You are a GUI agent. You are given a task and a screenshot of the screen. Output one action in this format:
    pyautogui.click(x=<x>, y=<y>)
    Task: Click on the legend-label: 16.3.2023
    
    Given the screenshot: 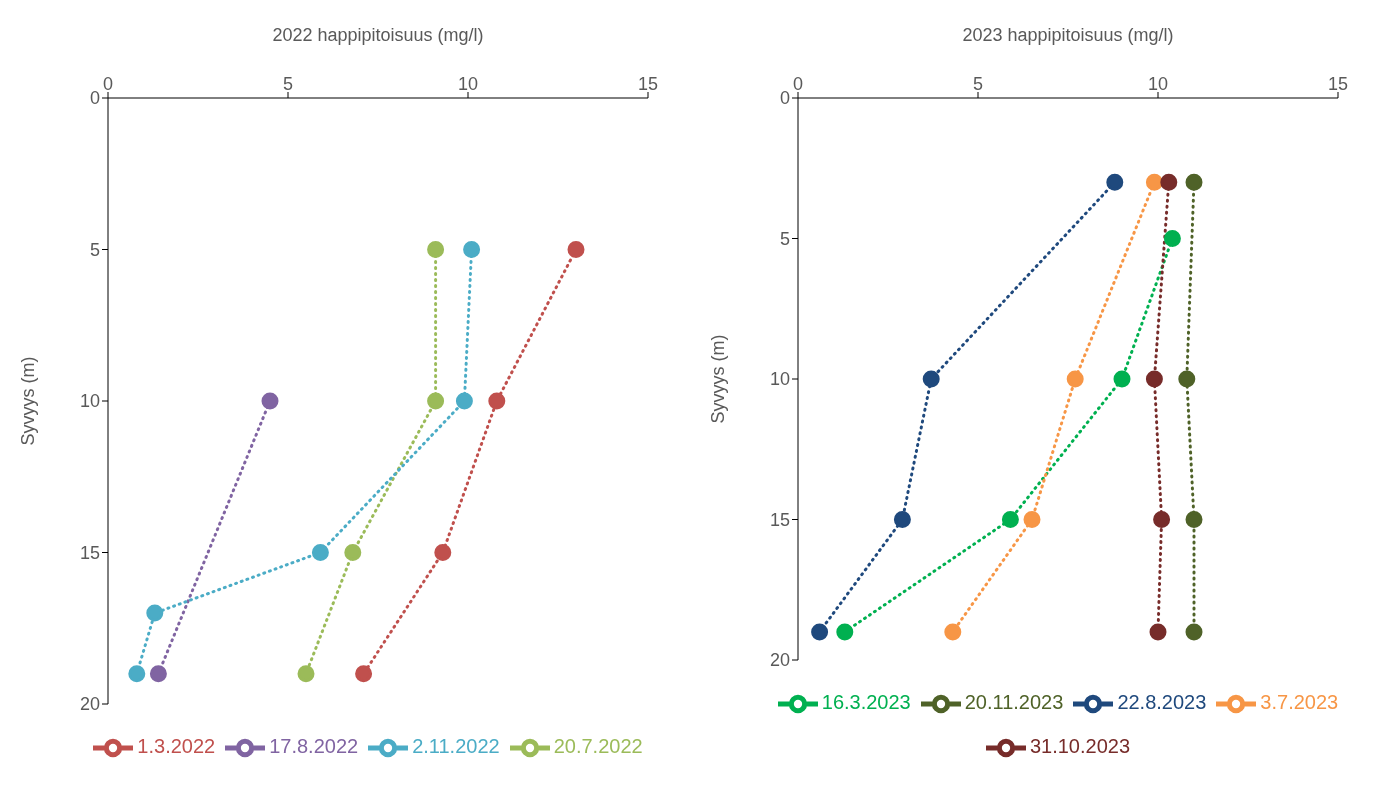 What is the action you would take?
    pyautogui.click(x=866, y=702)
    